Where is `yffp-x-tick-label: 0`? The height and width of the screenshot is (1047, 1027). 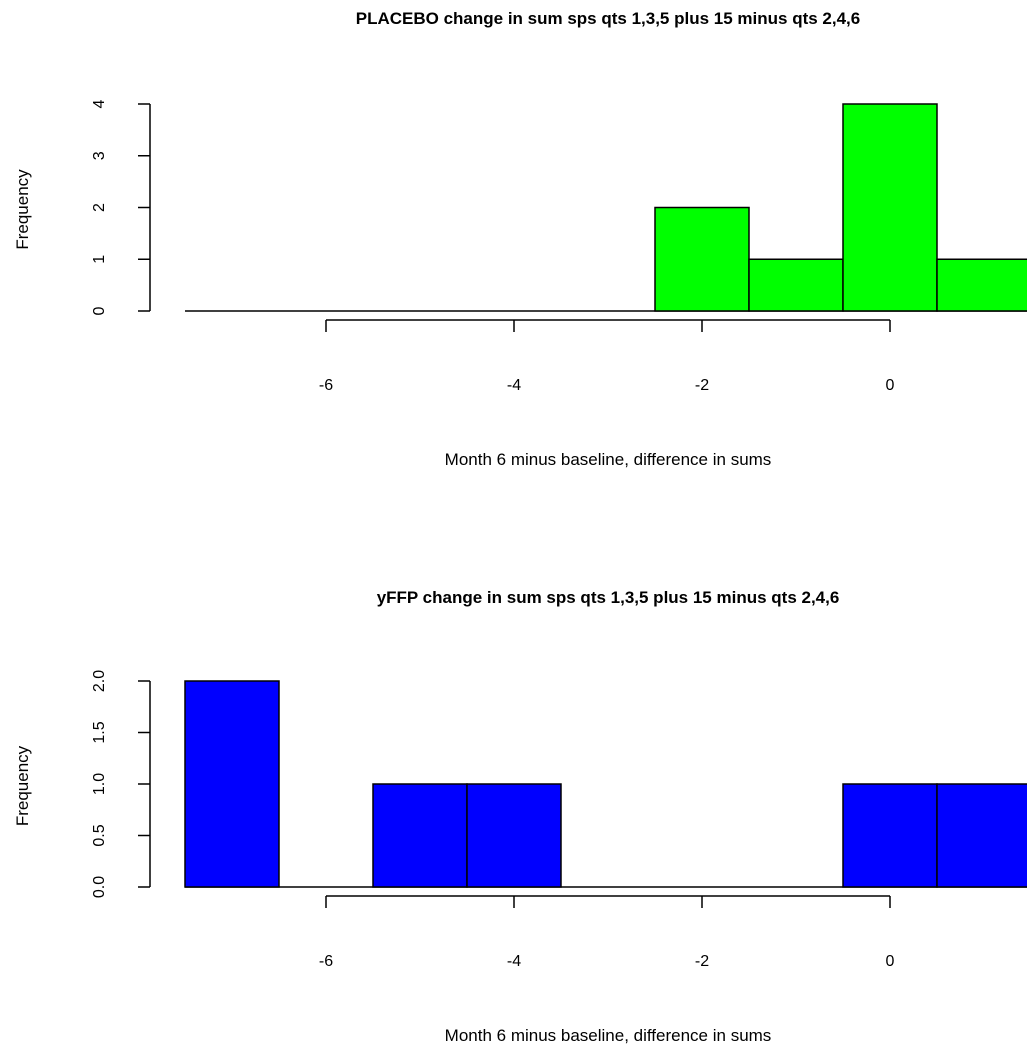 yffp-x-tick-label: 0 is located at coordinates (890, 961).